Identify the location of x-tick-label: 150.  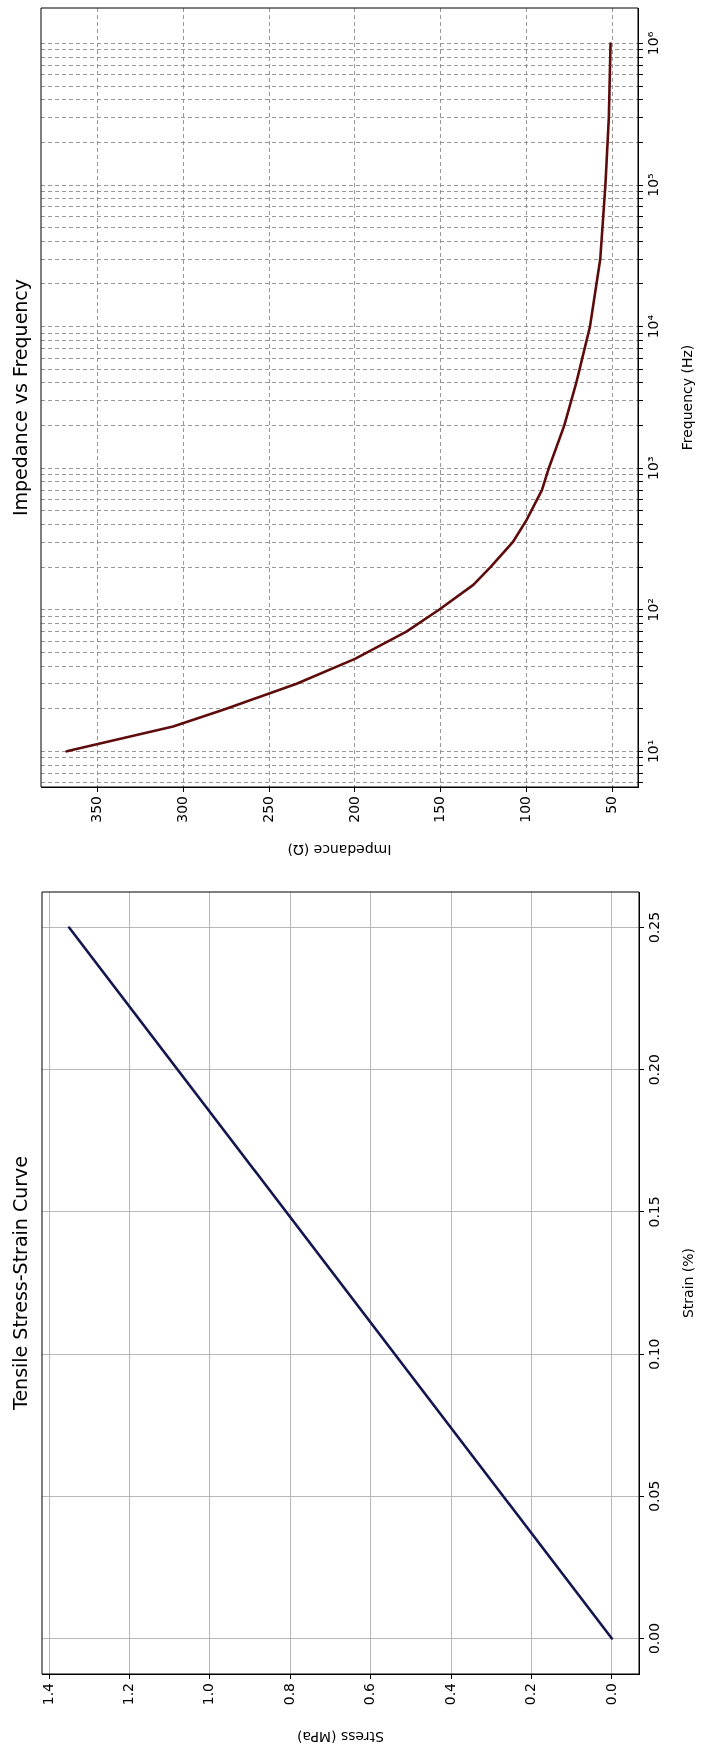
(439, 809).